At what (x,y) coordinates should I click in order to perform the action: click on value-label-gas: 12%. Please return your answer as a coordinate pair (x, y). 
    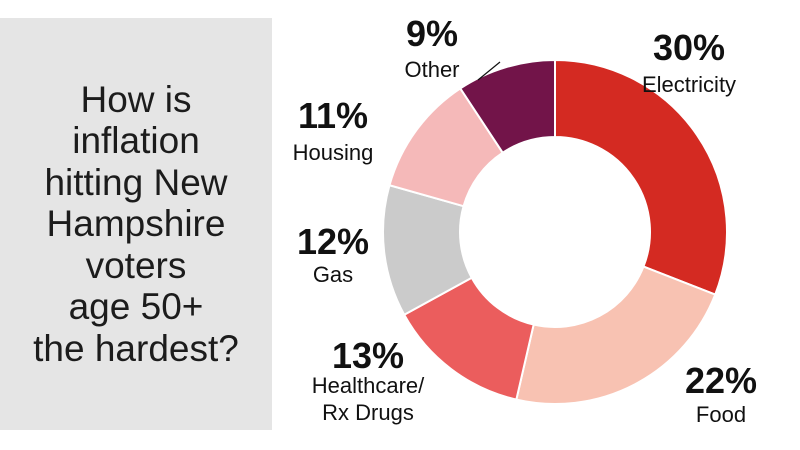
    Looking at the image, I should click on (333, 241).